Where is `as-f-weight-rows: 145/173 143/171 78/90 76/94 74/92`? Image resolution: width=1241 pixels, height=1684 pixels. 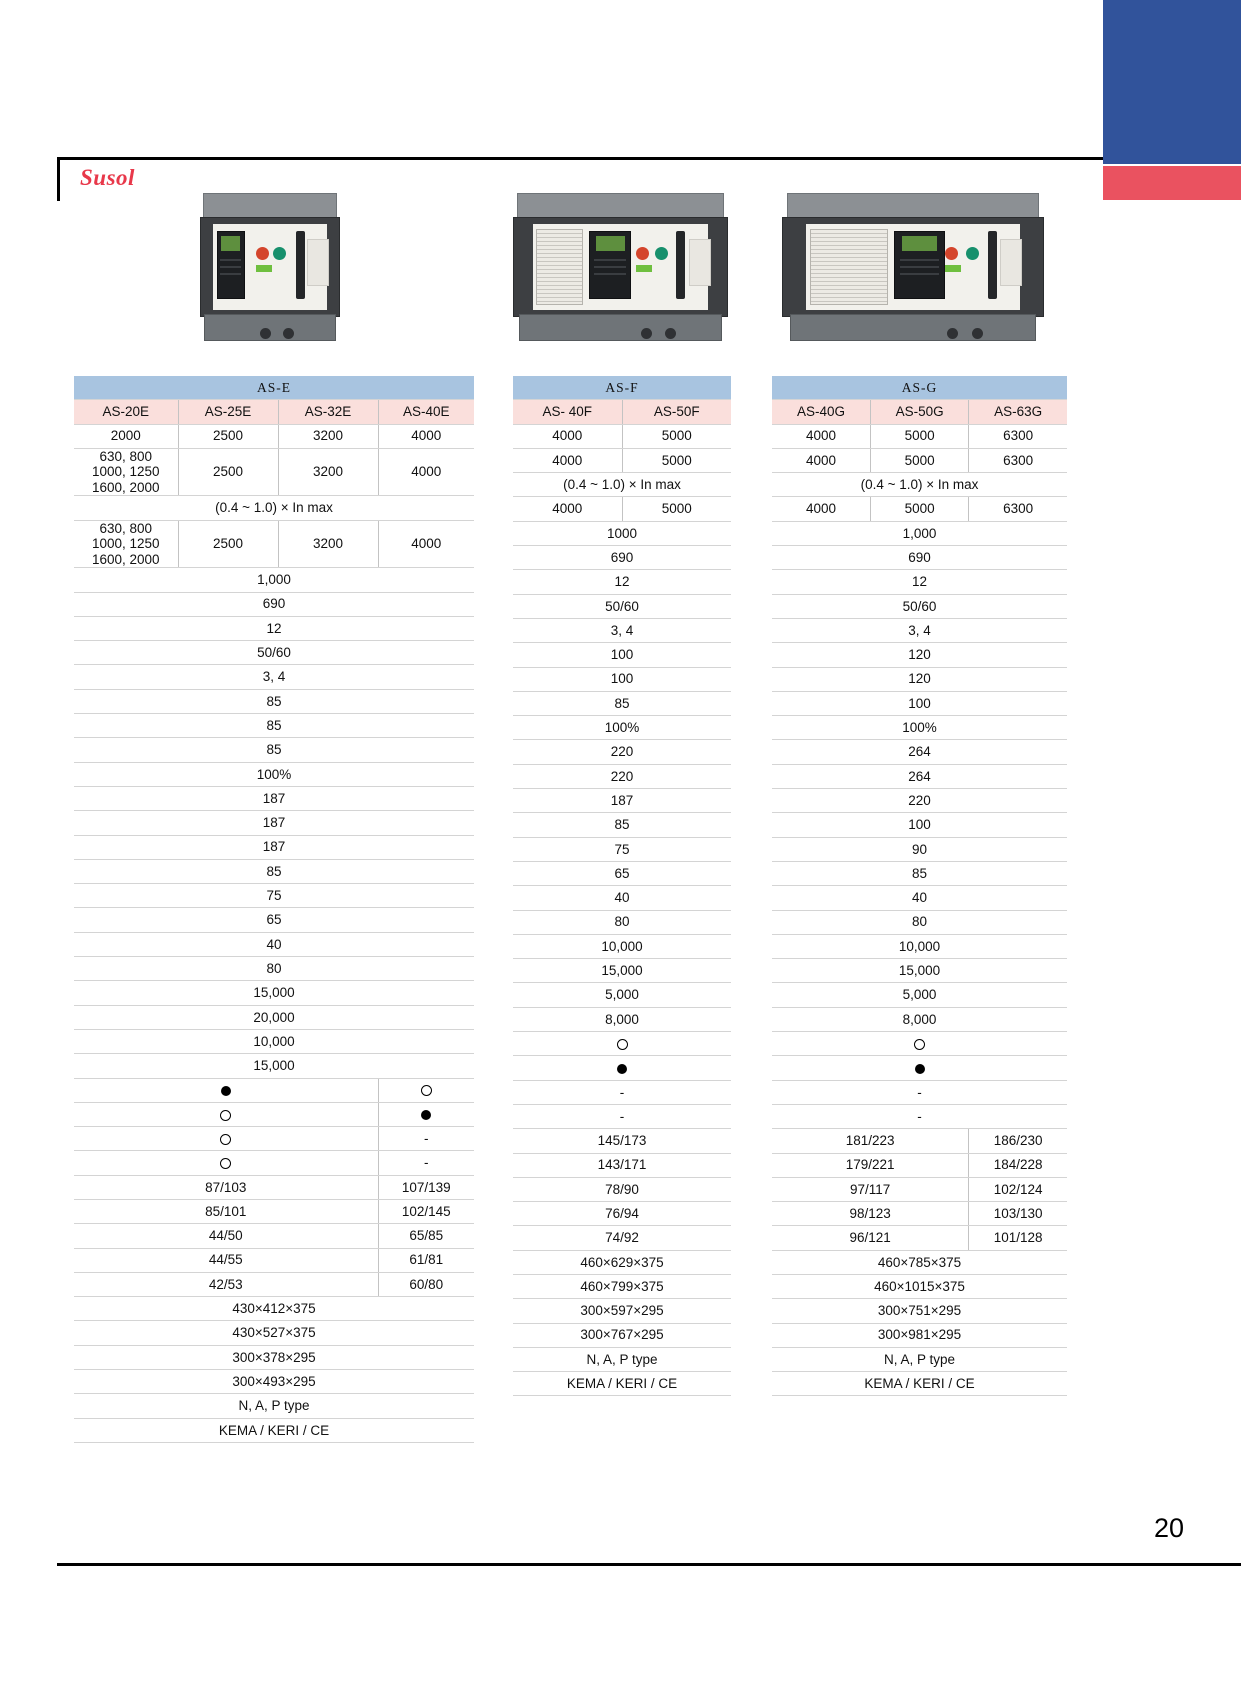
as-f-weight-rows: 145/173 143/171 78/90 76/94 74/92 is located at coordinates (622, 1189).